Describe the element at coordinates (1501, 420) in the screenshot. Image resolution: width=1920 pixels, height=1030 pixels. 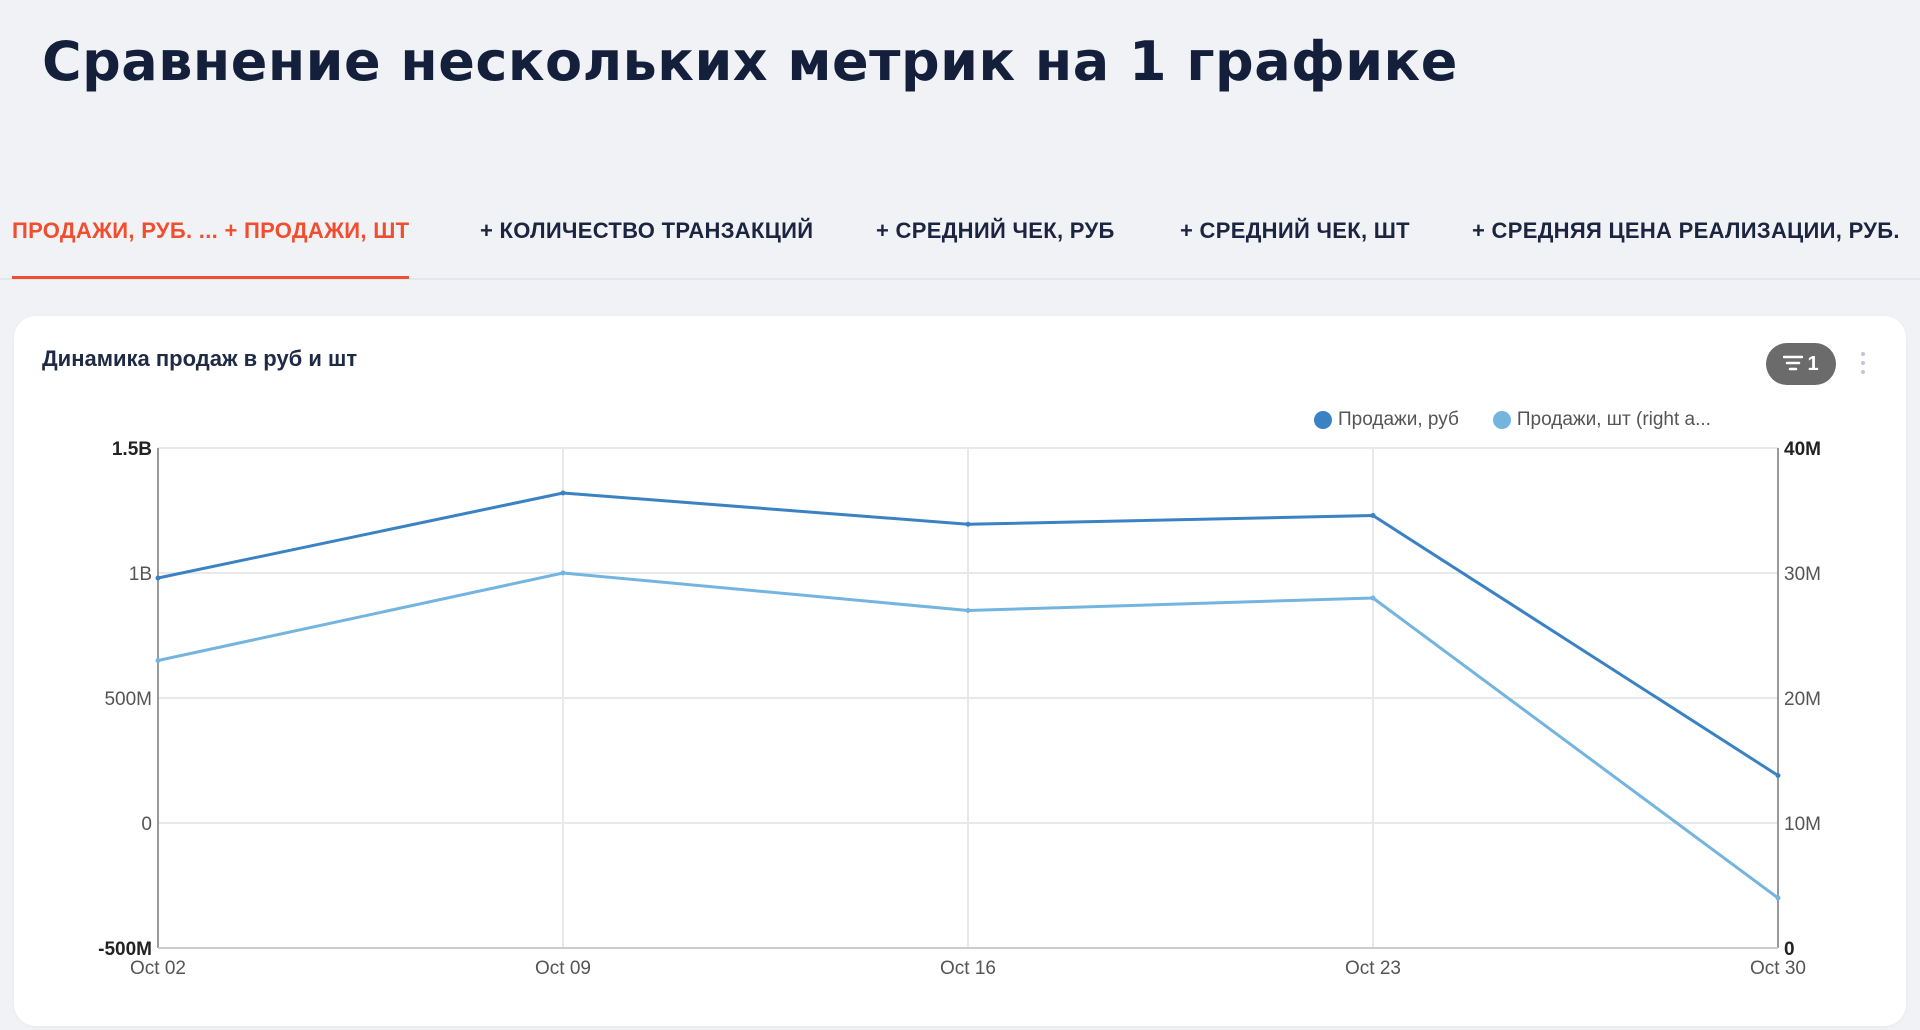
I see `legend-dot-sht` at that location.